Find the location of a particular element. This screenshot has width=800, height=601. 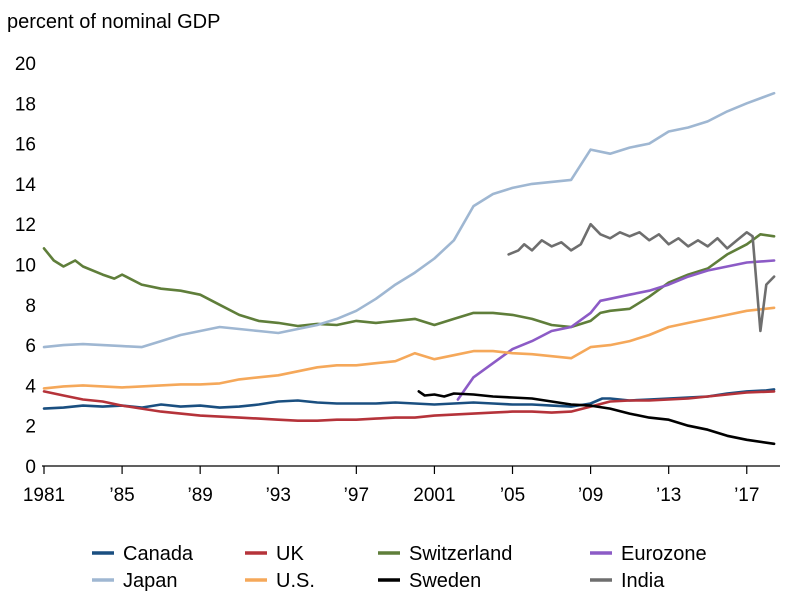

y-tick-label: 6 is located at coordinates (30, 346).